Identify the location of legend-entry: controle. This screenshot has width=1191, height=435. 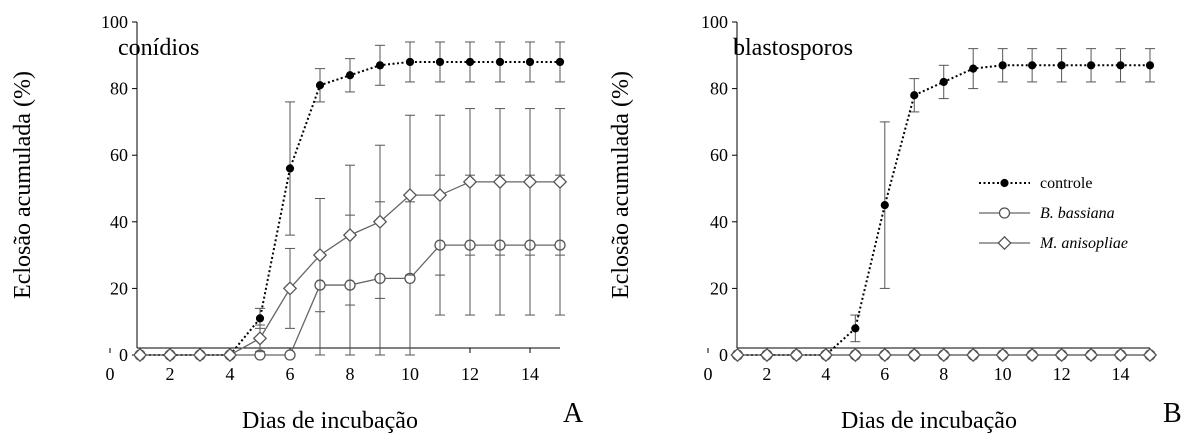
(1066, 183).